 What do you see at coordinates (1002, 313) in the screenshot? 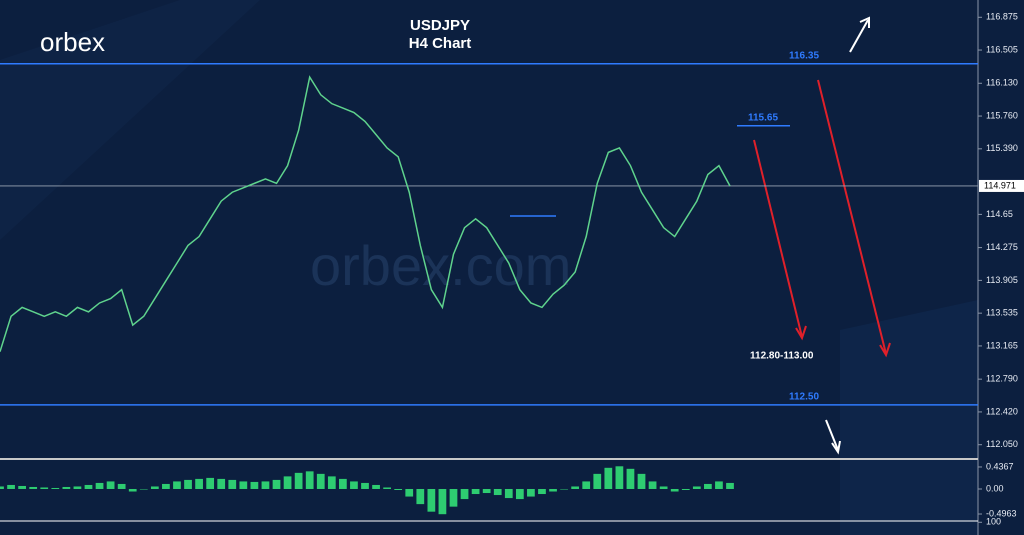
I see `y-tick-label: 113.535` at bounding box center [1002, 313].